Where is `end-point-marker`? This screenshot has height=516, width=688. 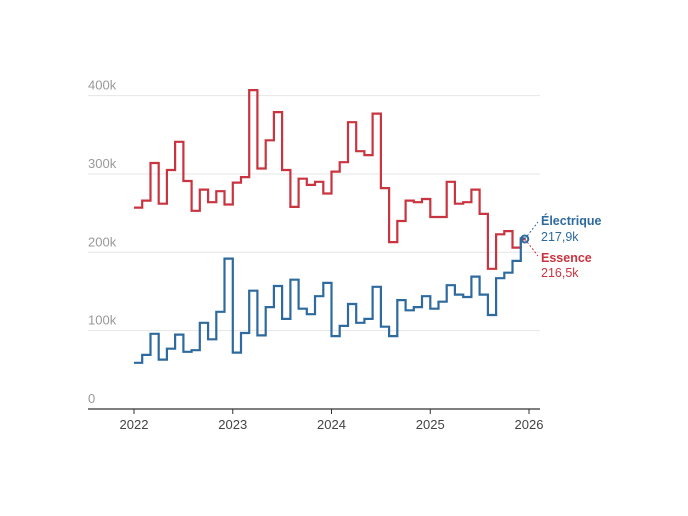
end-point-marker is located at coordinates (525, 239).